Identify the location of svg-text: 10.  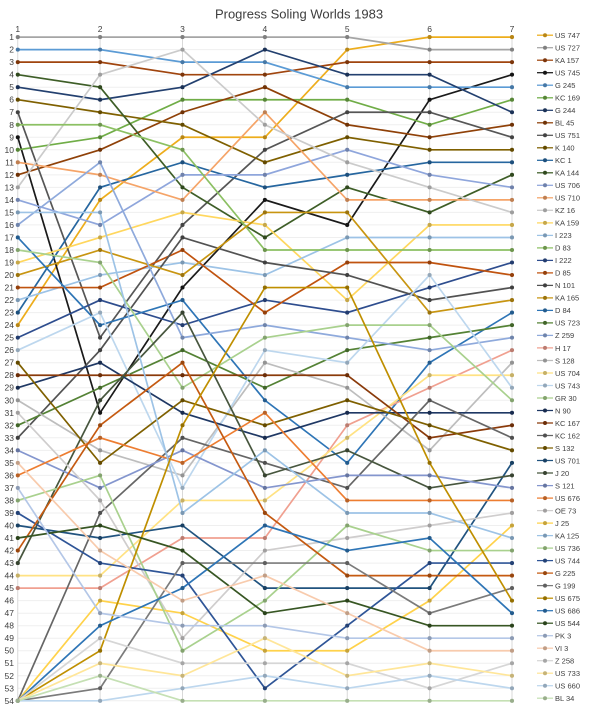
(10, 150).